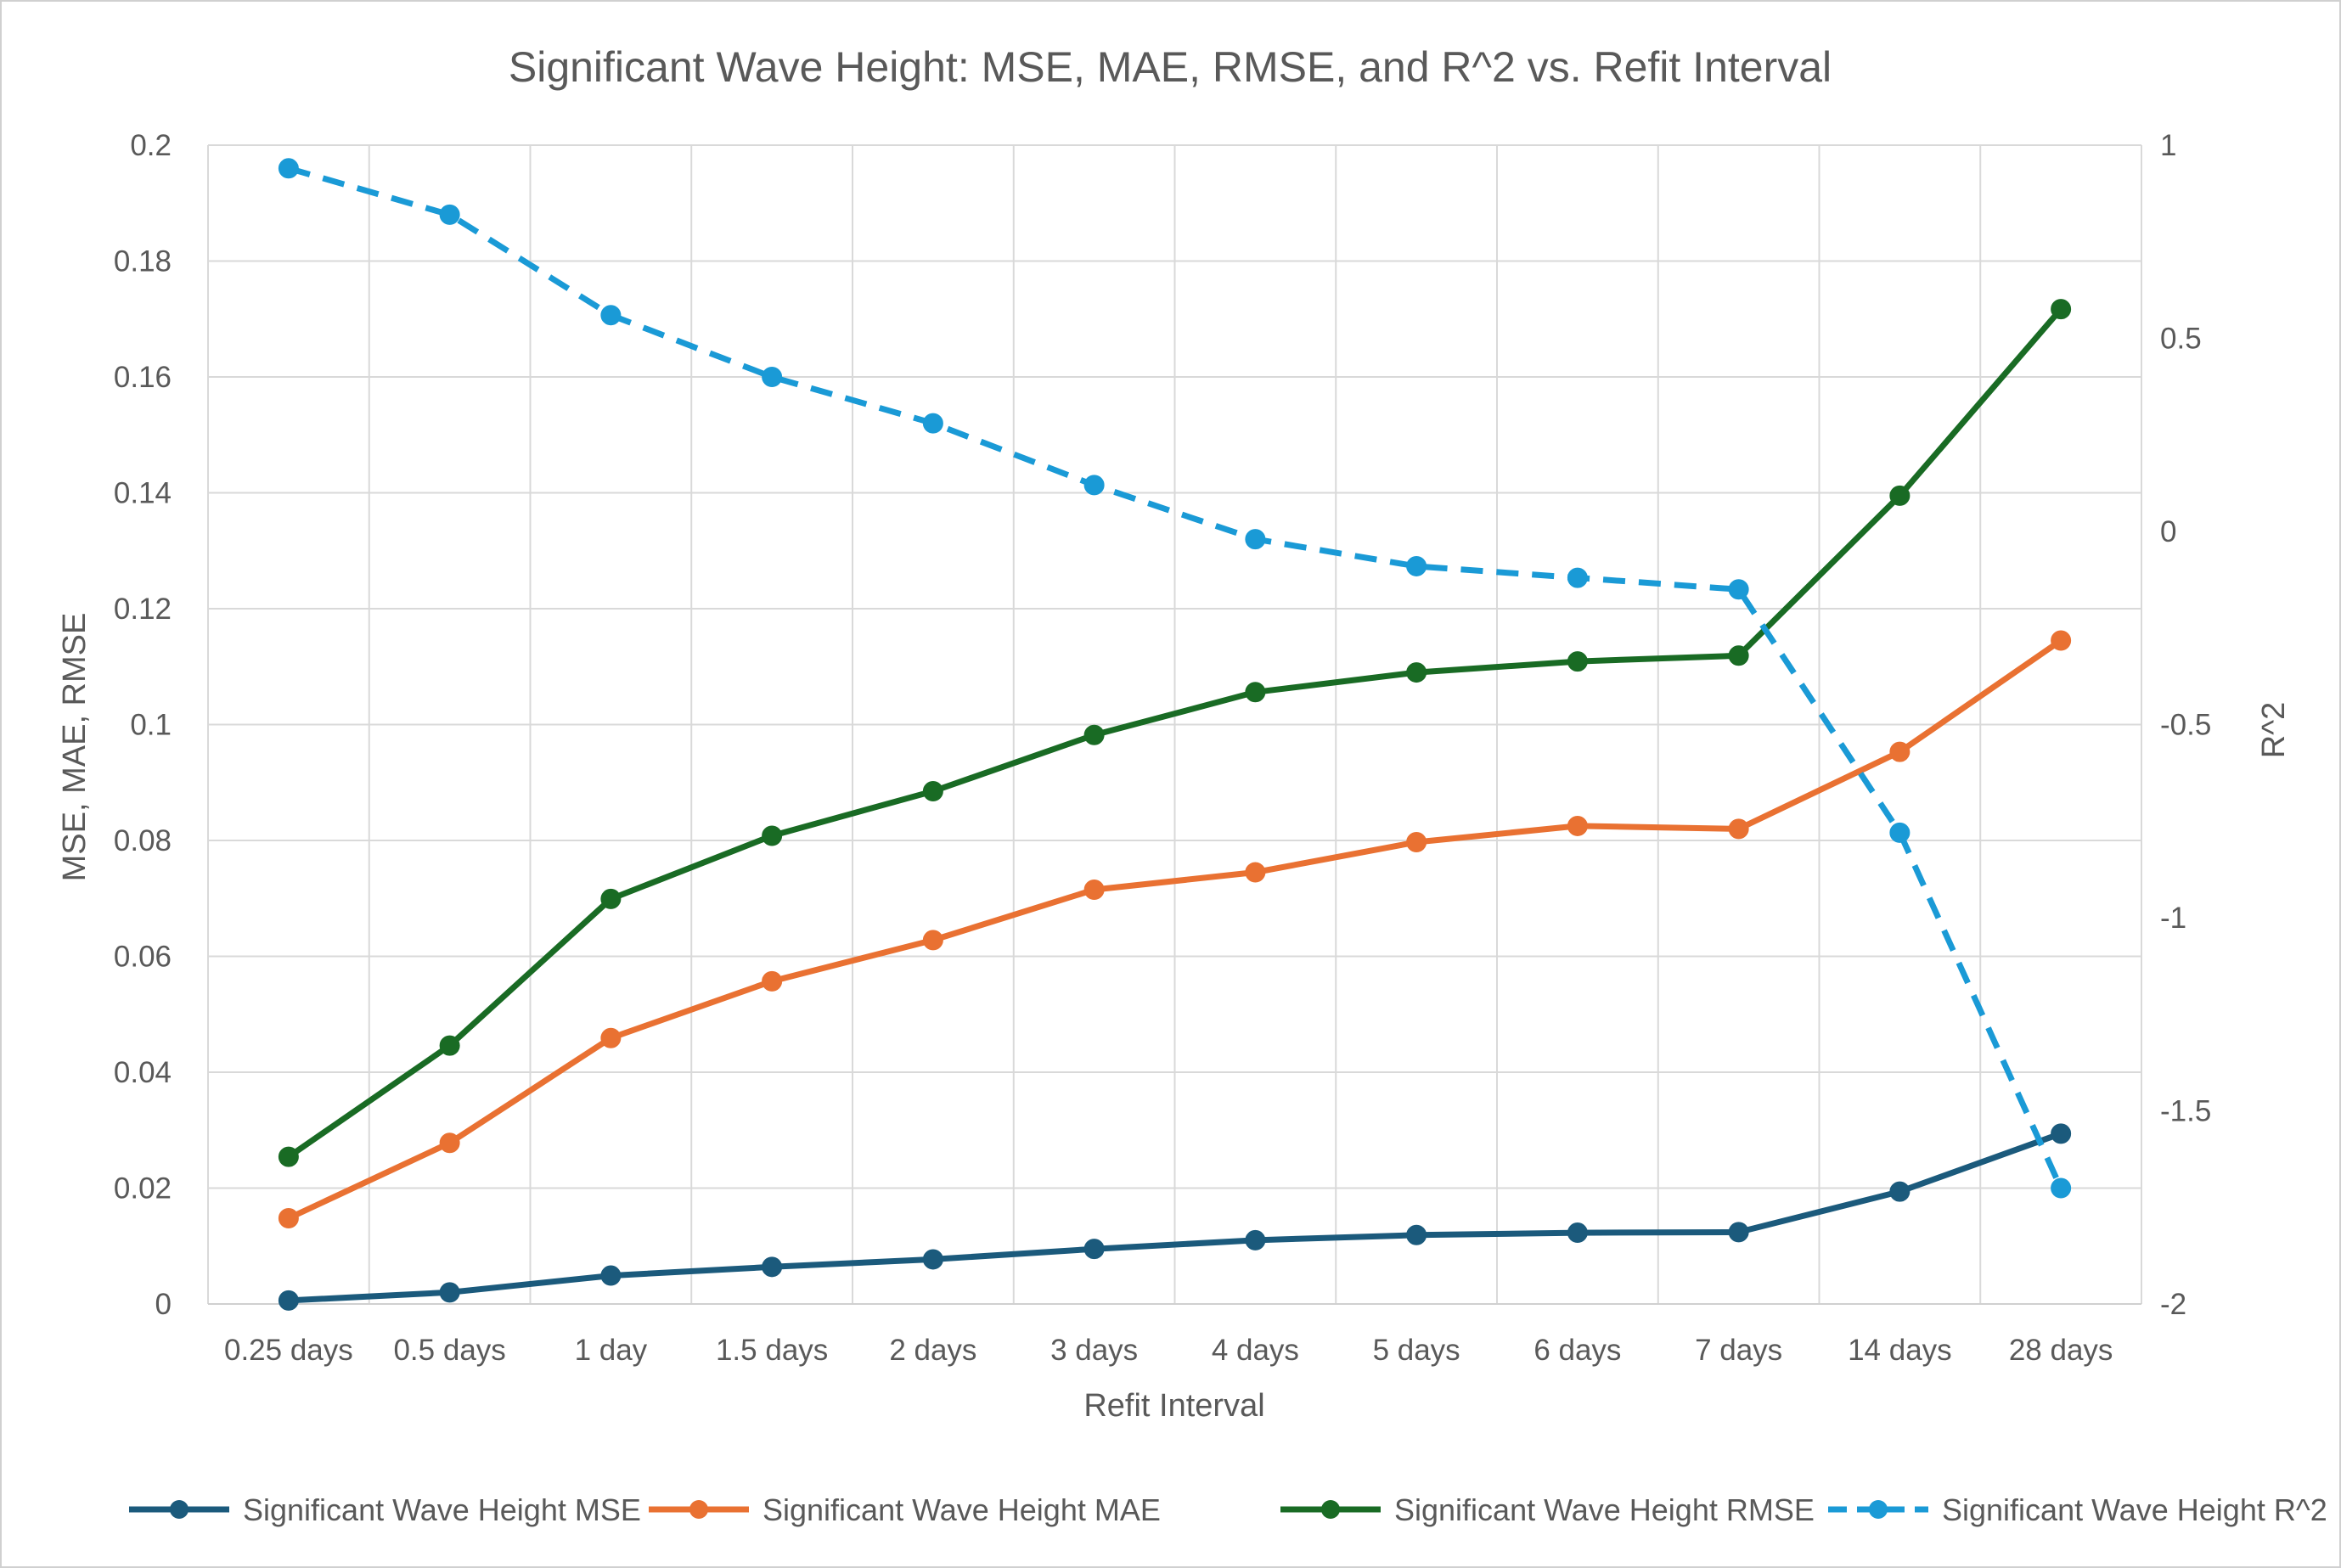  I want to click on legend-label: Significant Wave Height MAE, so click(962, 1509).